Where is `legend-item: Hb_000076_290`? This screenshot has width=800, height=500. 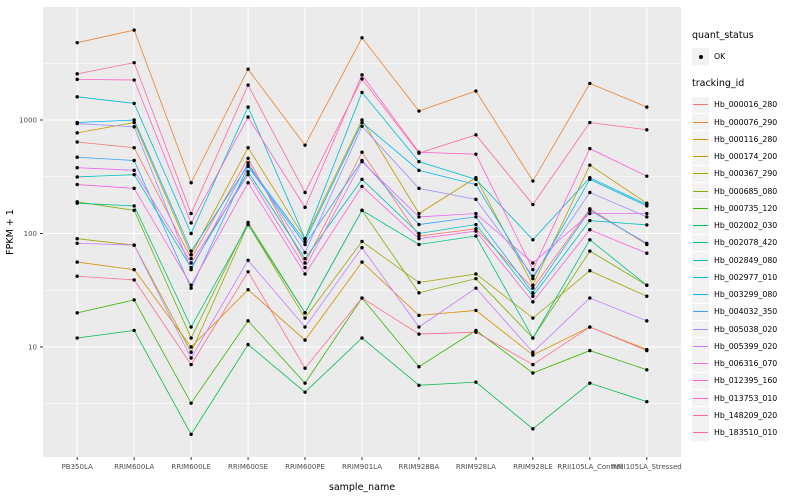
legend-item: Hb_000076_290 is located at coordinates (745, 122).